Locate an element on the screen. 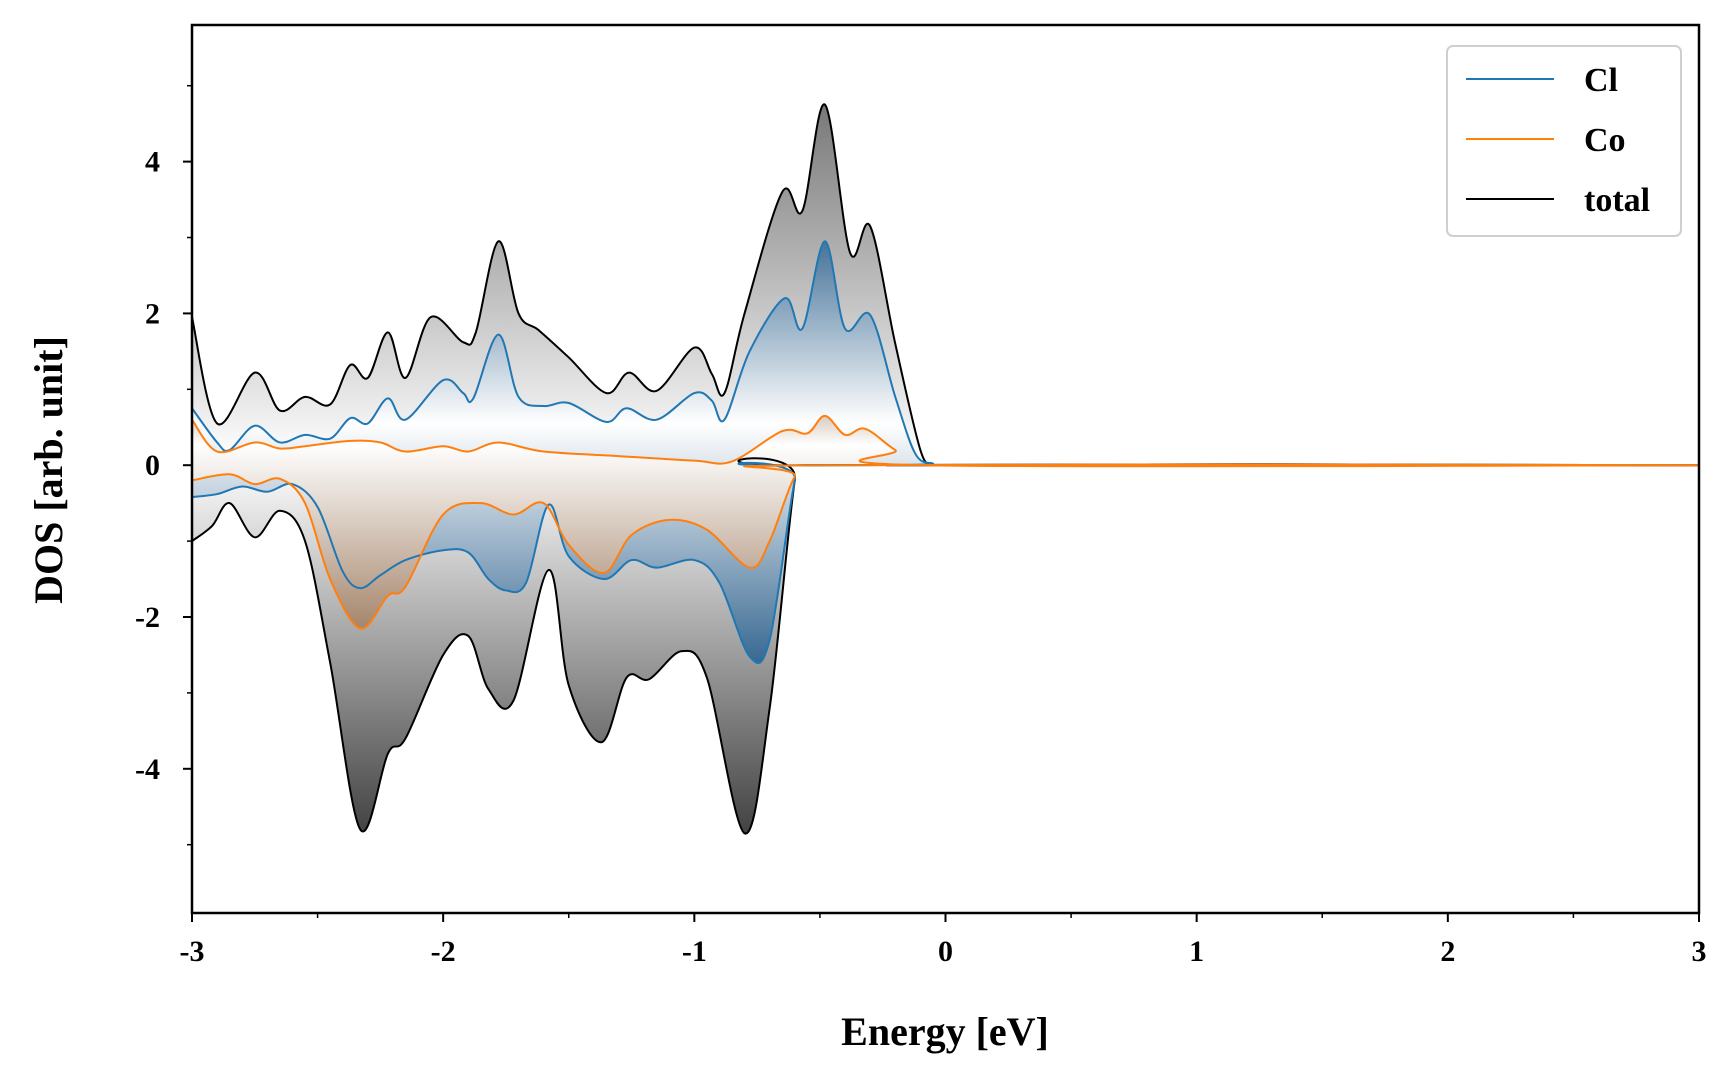 The width and height of the screenshot is (1728, 1080). y-tick-label: -2 is located at coordinates (147, 617).